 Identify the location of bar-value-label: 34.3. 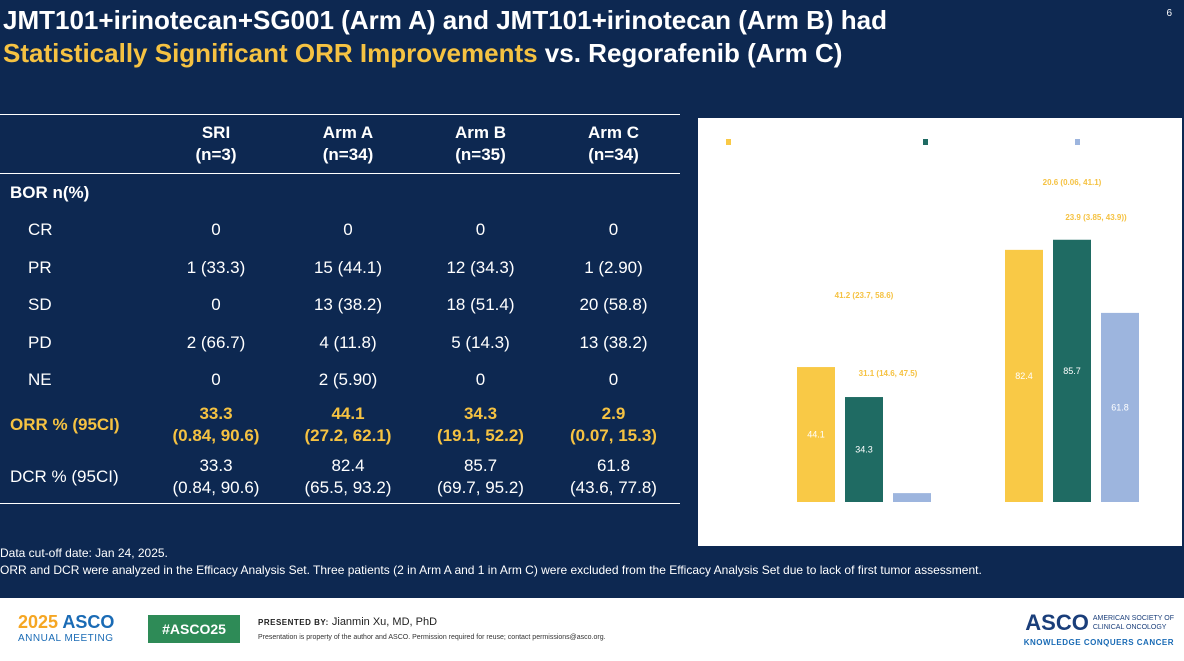
(864, 450).